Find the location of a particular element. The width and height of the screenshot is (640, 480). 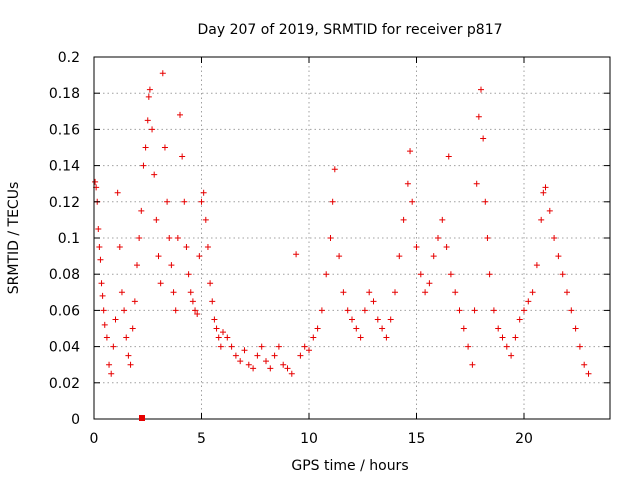

y-tick-label: 0.12 is located at coordinates (64, 203).